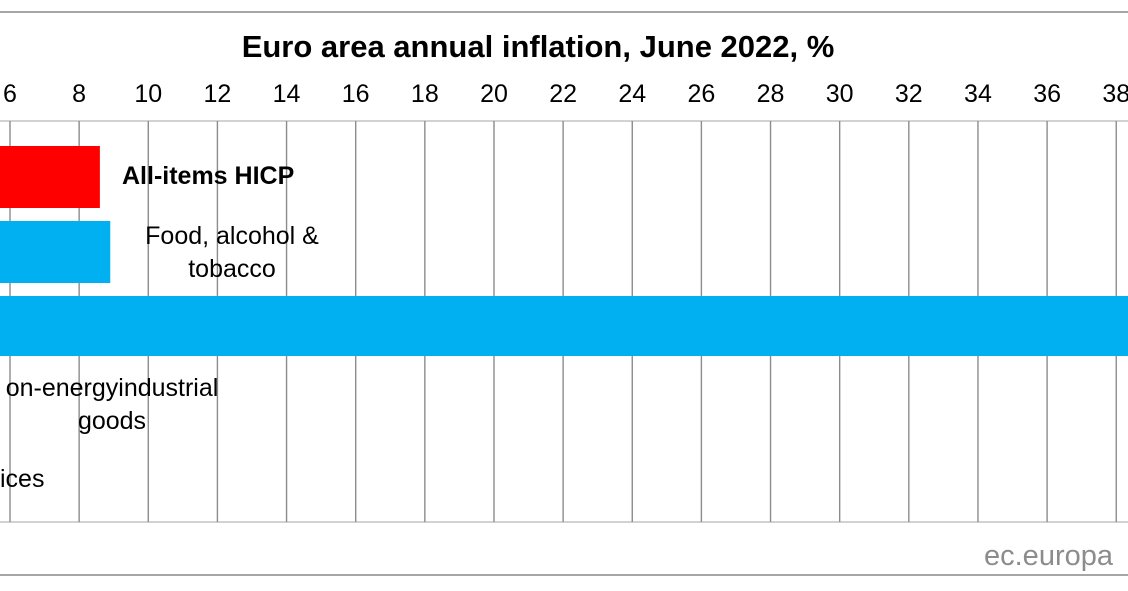 The image size is (1128, 591). I want to click on x-tick-label-32: 32, so click(909, 94).